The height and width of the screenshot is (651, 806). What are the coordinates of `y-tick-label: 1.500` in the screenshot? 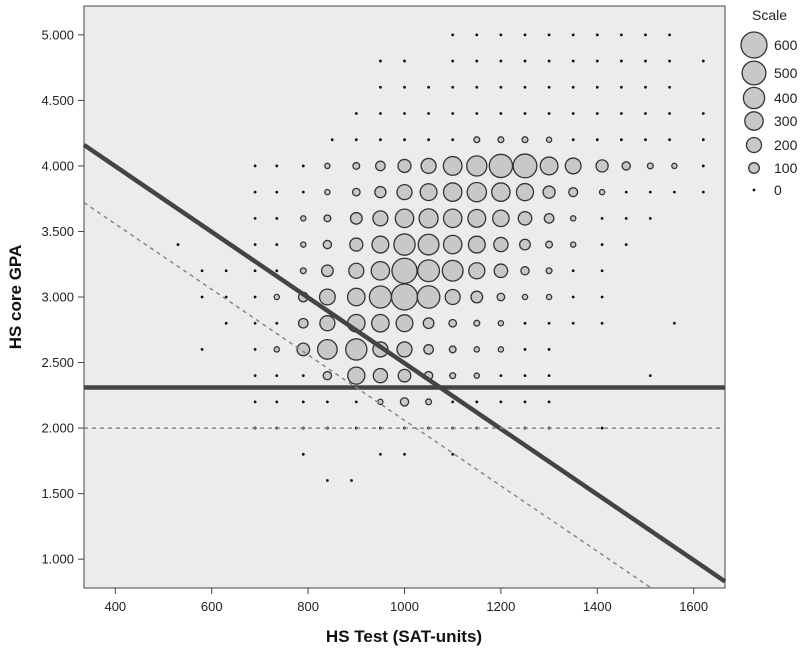 It's located at (57, 493).